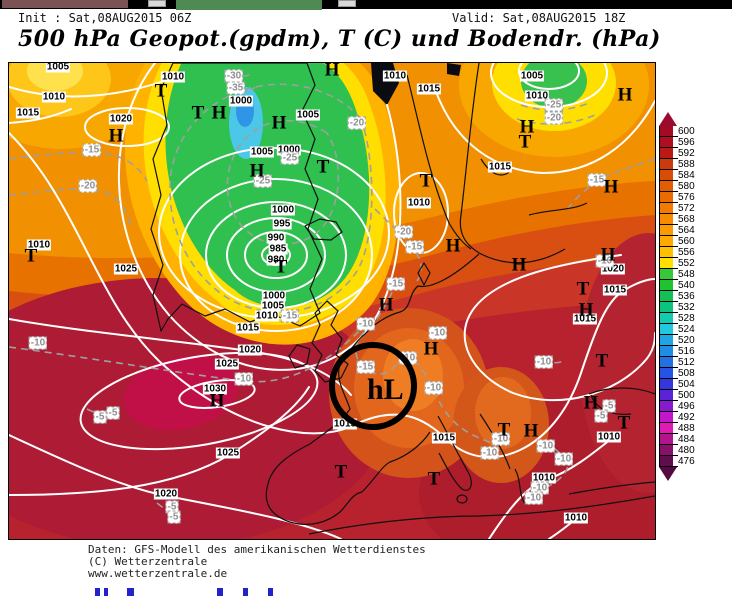 This screenshot has height=596, width=732. I want to click on scale-row: 476, so click(677, 461).